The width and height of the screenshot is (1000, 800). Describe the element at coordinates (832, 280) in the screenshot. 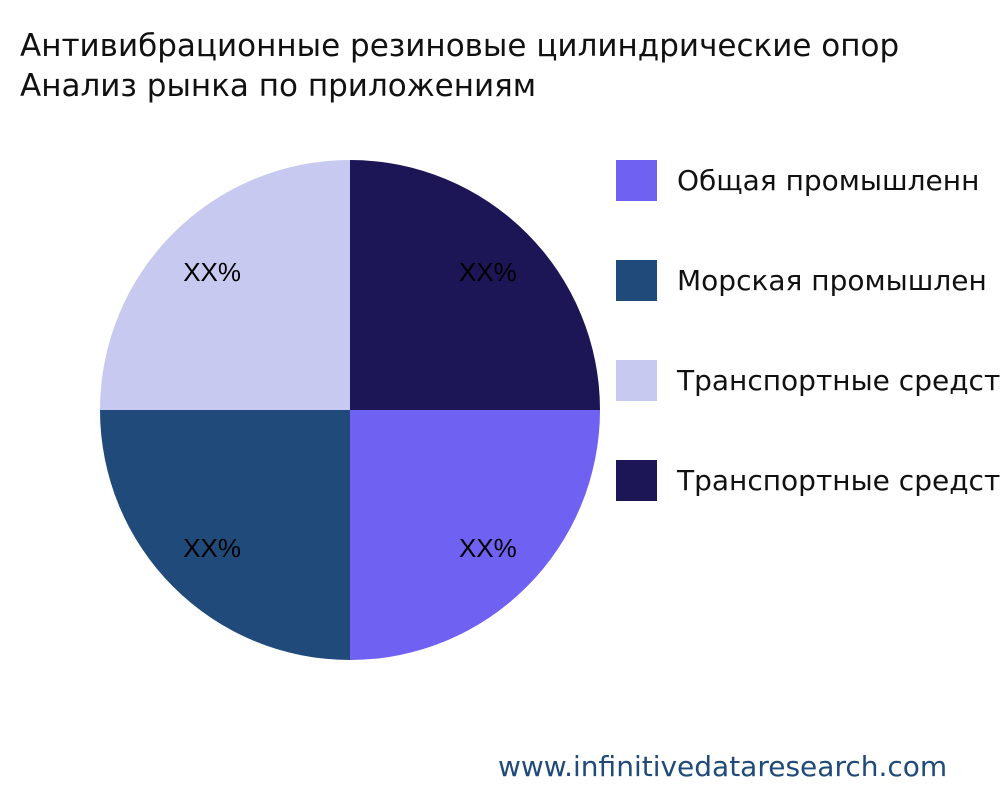

I see `legend-label: Морская промышлен` at that location.